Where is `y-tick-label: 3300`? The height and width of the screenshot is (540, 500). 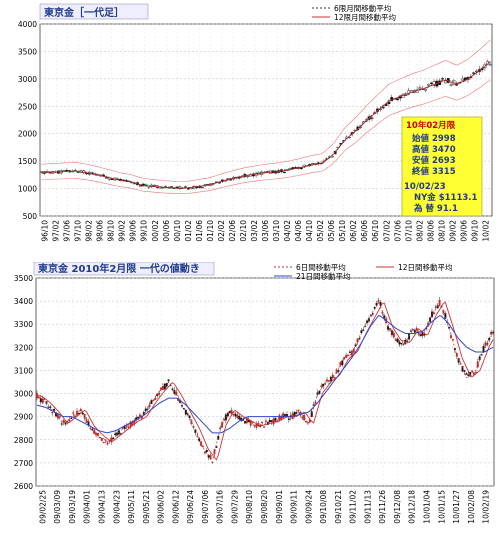 y-tick-label: 3300 is located at coordinates (23, 324).